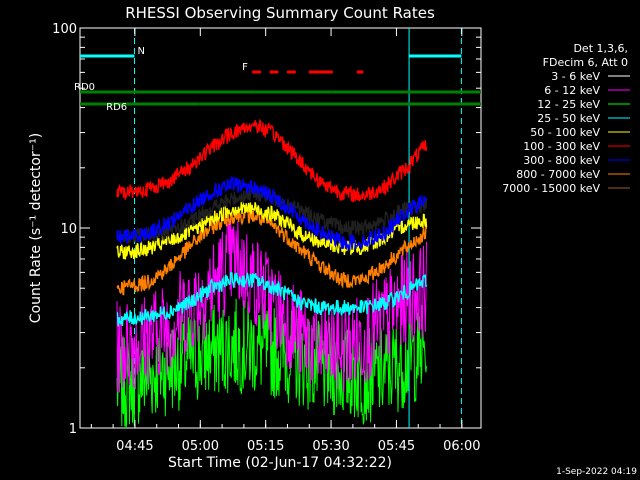 The width and height of the screenshot is (640, 480). I want to click on x-tick-label: 05:45, so click(396, 446).